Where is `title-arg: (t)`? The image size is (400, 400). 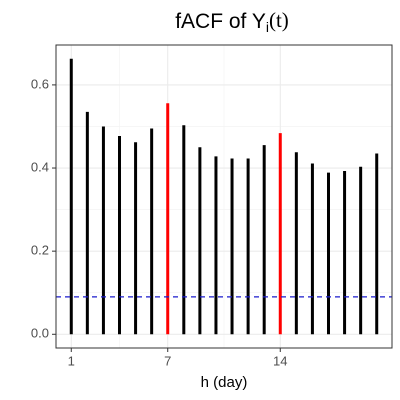
title-arg: (t) is located at coordinates (279, 20).